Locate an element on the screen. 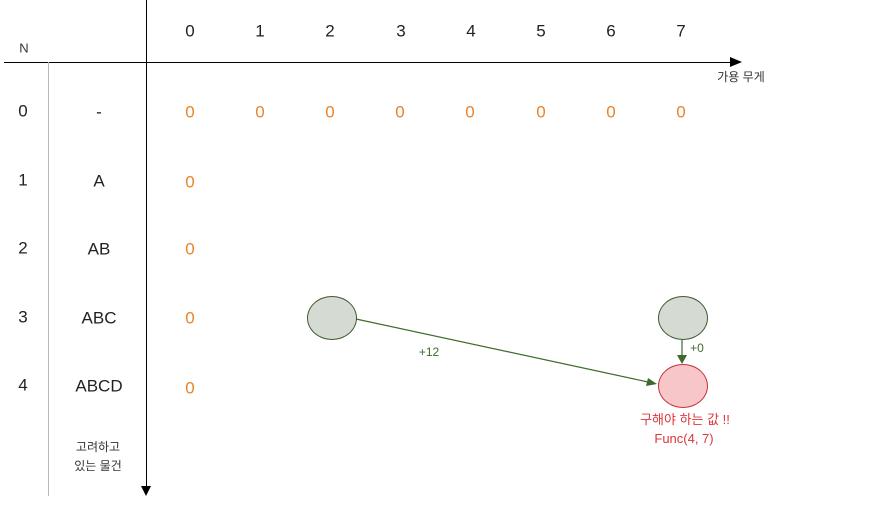 This screenshot has width=869, height=505. vertical-arrowhead is located at coordinates (682, 359).